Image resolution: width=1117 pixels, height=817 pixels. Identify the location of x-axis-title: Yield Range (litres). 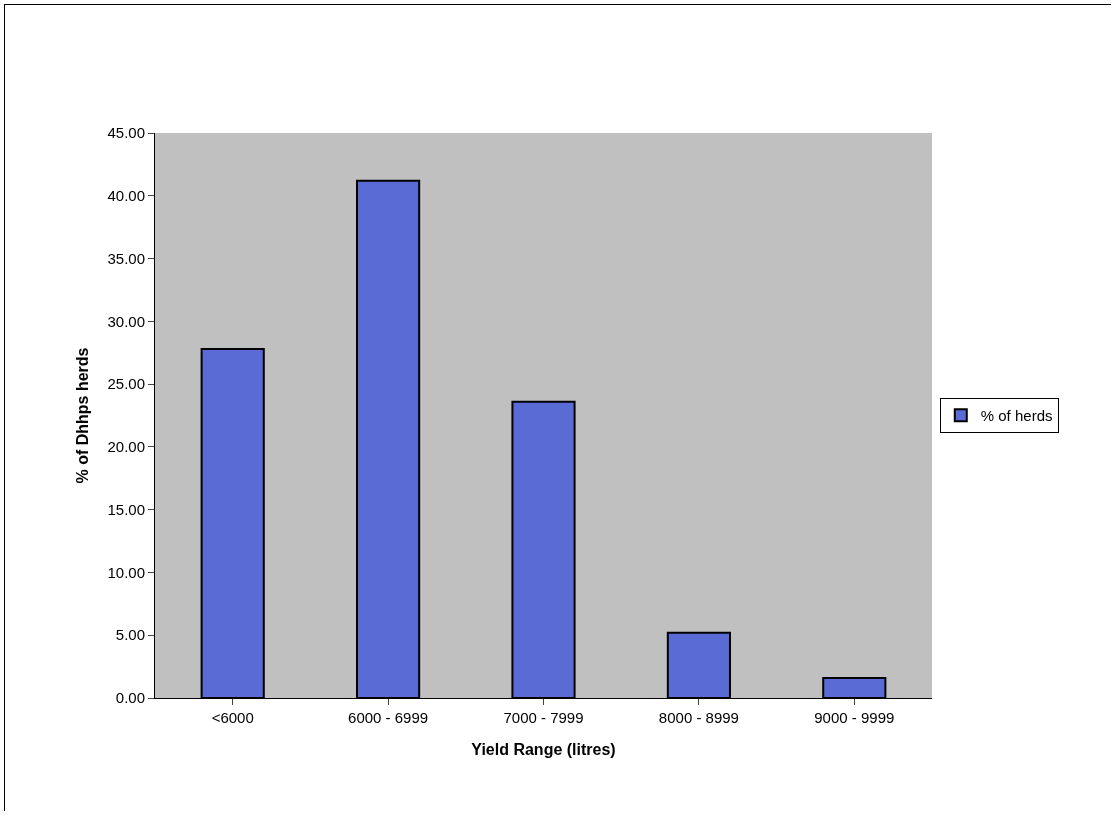
(543, 749).